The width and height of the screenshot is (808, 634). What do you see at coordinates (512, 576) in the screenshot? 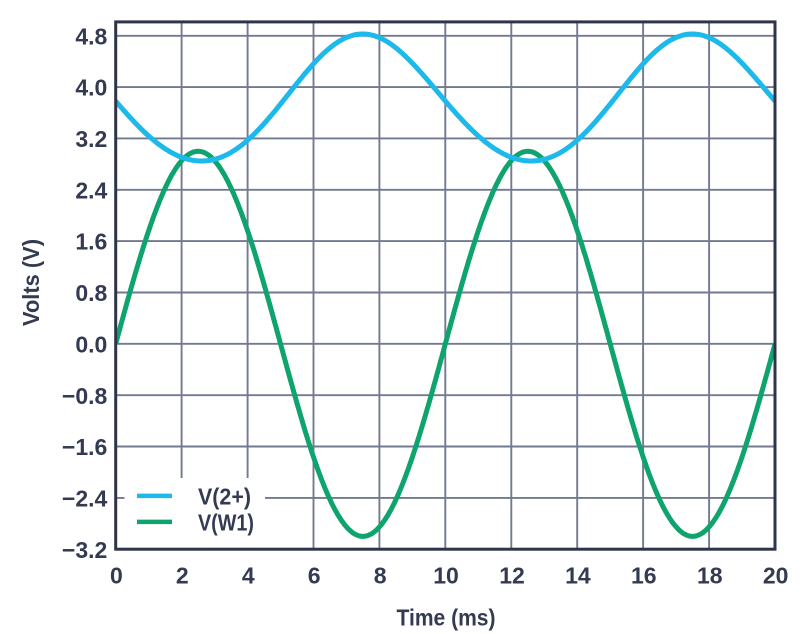
I see `svg-text: 12` at bounding box center [512, 576].